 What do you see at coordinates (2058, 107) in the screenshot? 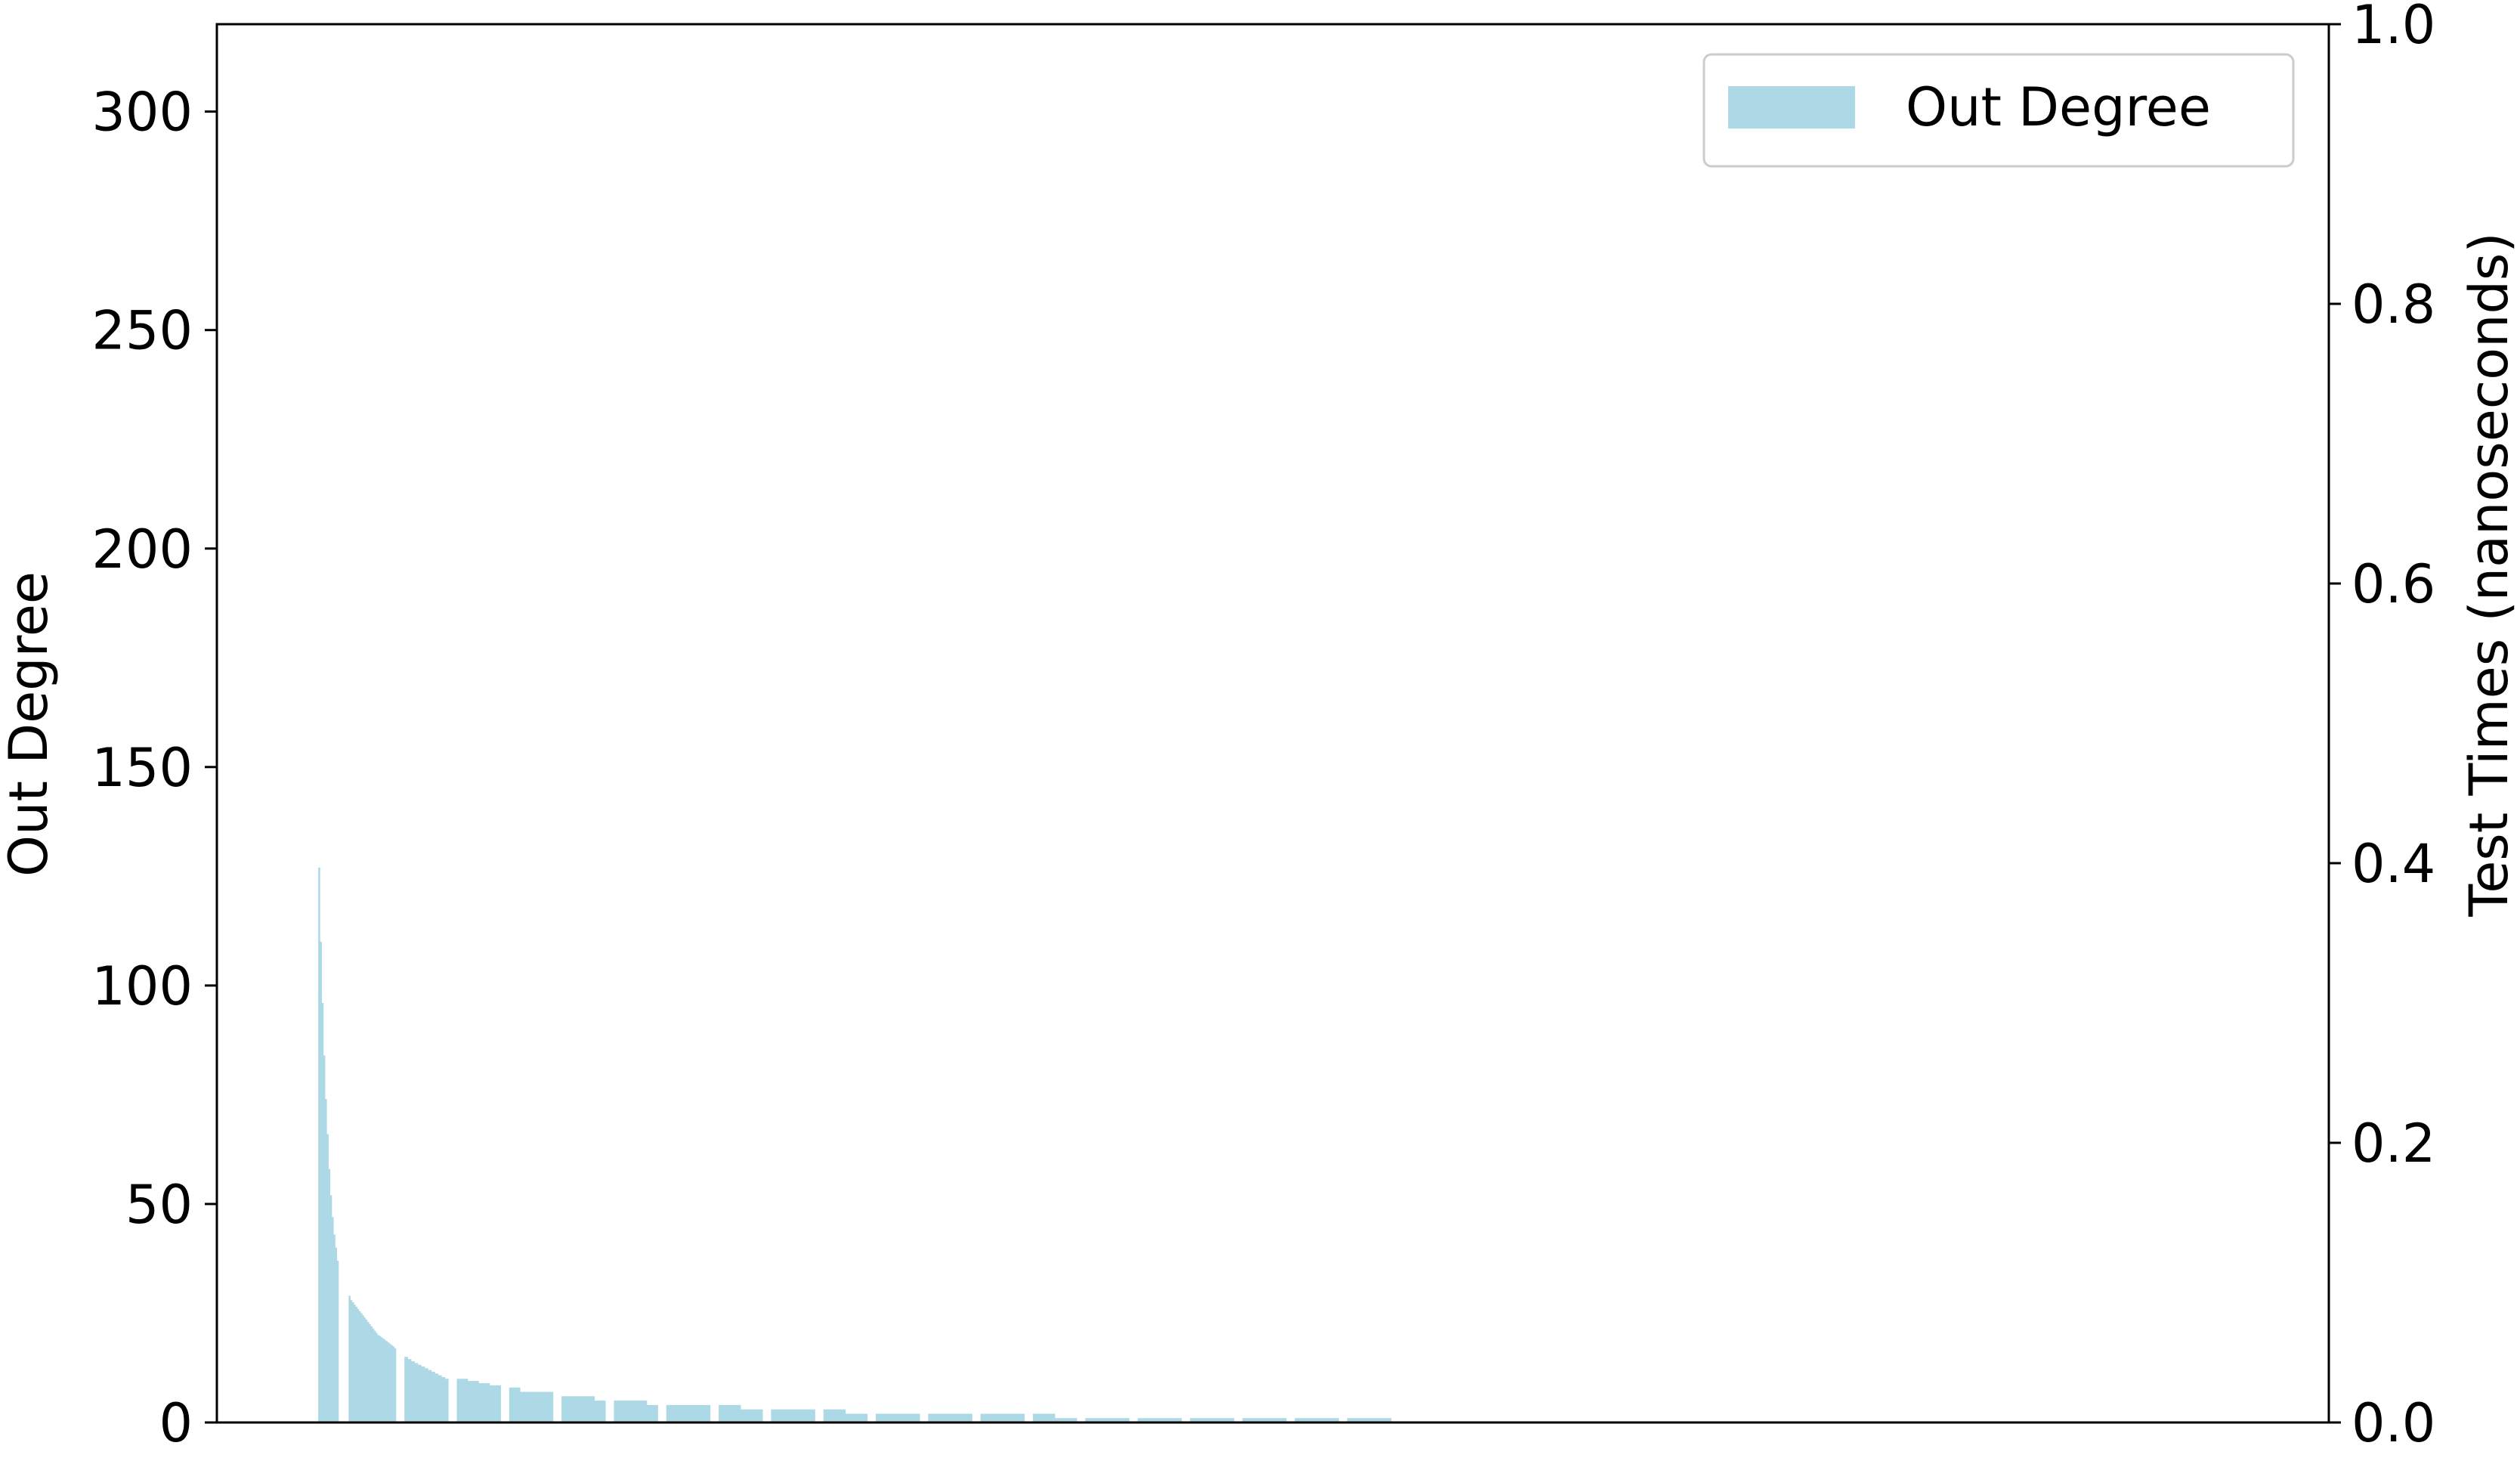
I see `legend-label-out-degree: Out Degree` at bounding box center [2058, 107].